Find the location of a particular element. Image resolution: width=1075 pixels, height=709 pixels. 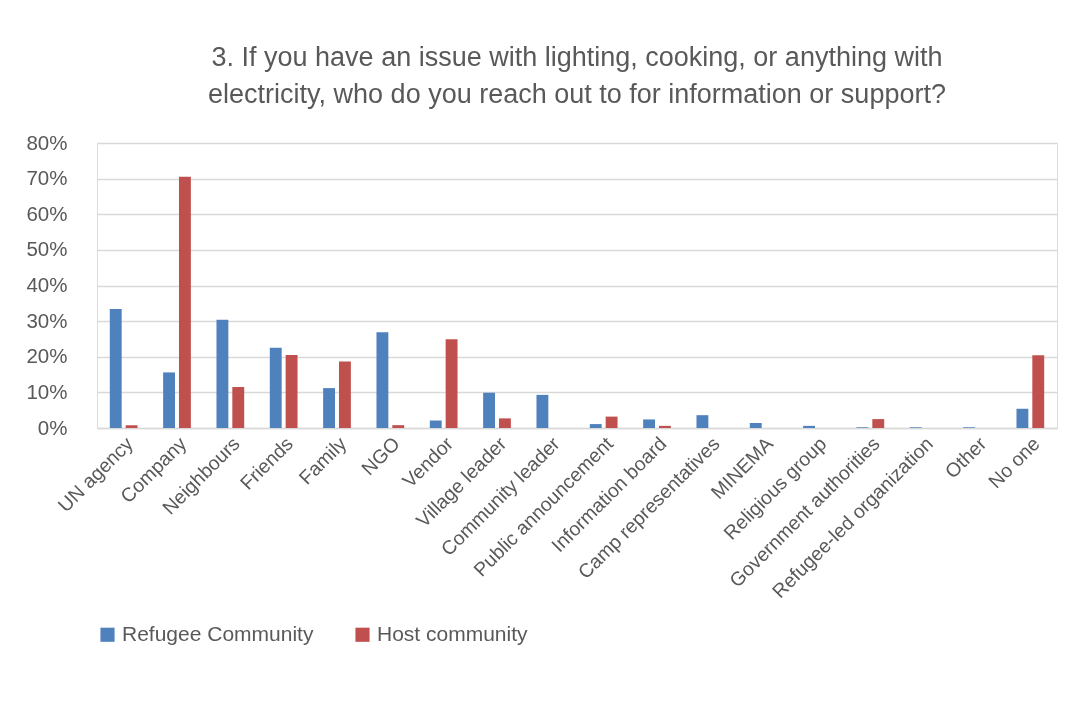

legend-label: Host community is located at coordinates (453, 633).